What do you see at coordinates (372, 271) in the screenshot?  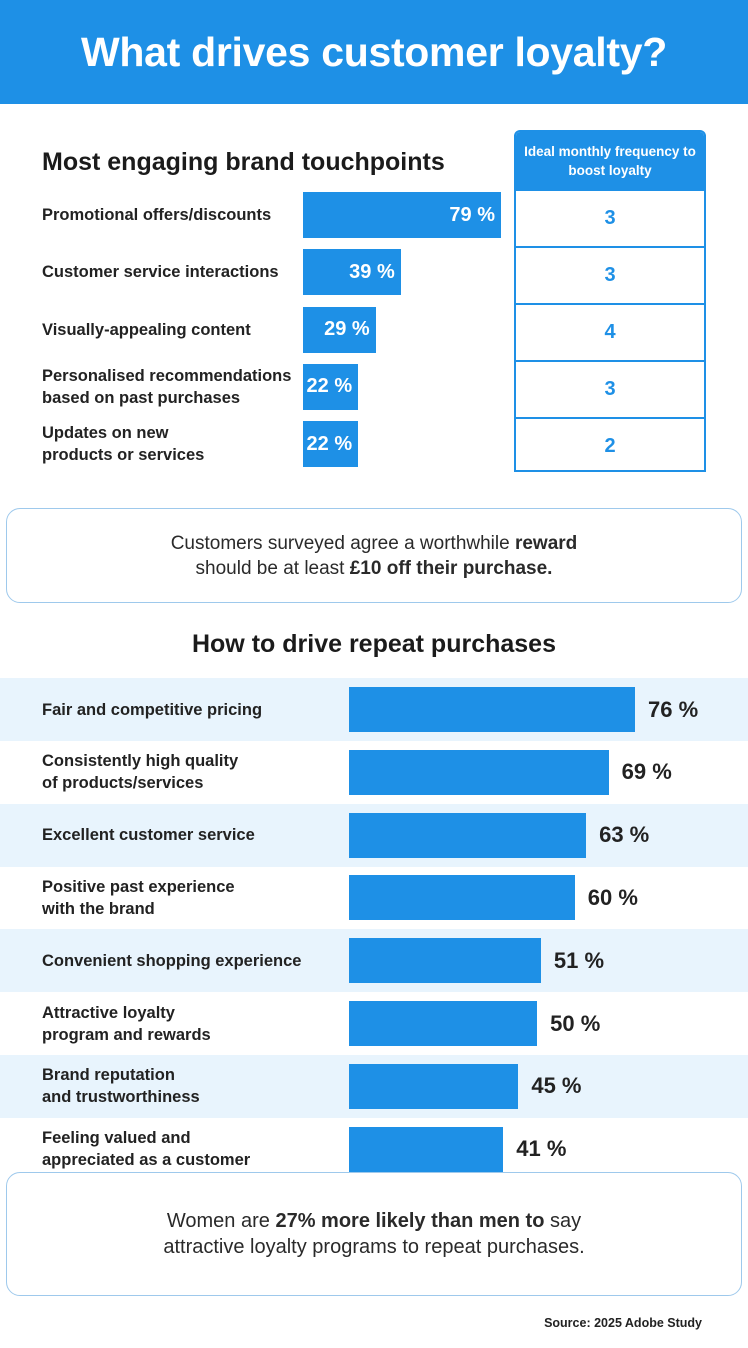 I see `touchpoint-value-label: 39 %` at bounding box center [372, 271].